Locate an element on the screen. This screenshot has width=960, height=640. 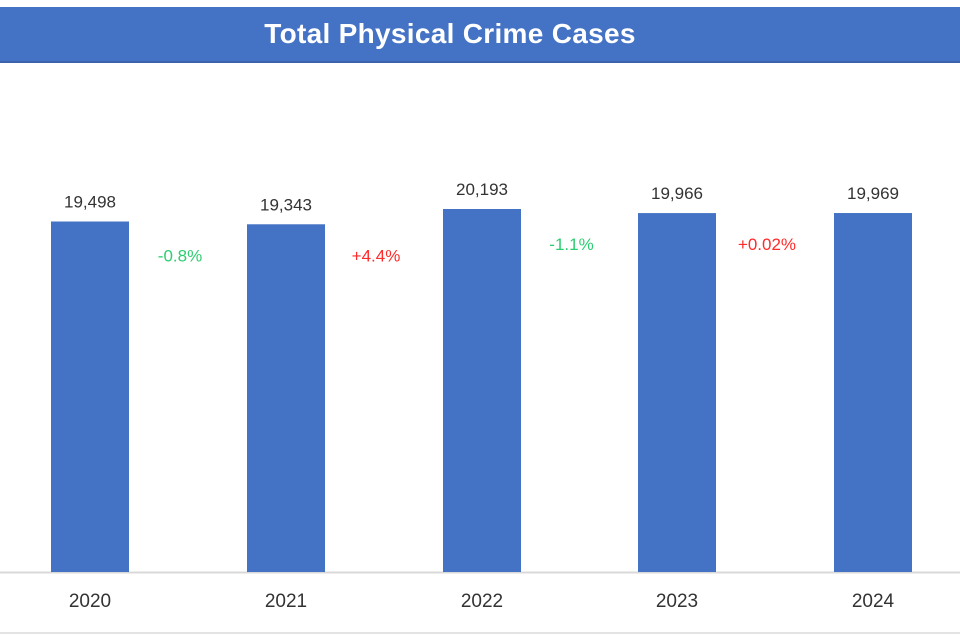
x-tick-2022: 2022 is located at coordinates (482, 601).